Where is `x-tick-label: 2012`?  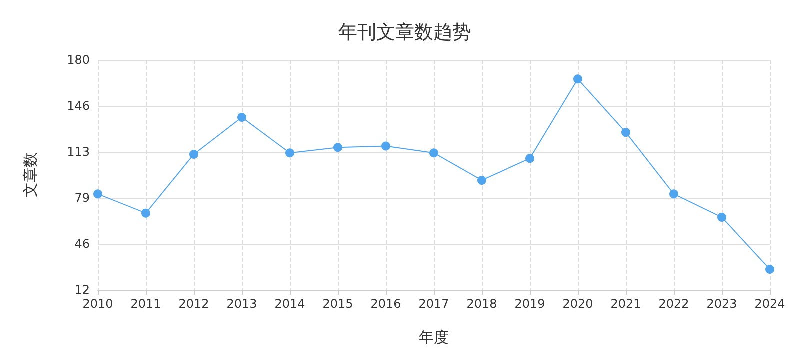
x-tick-label: 2012 is located at coordinates (194, 304).